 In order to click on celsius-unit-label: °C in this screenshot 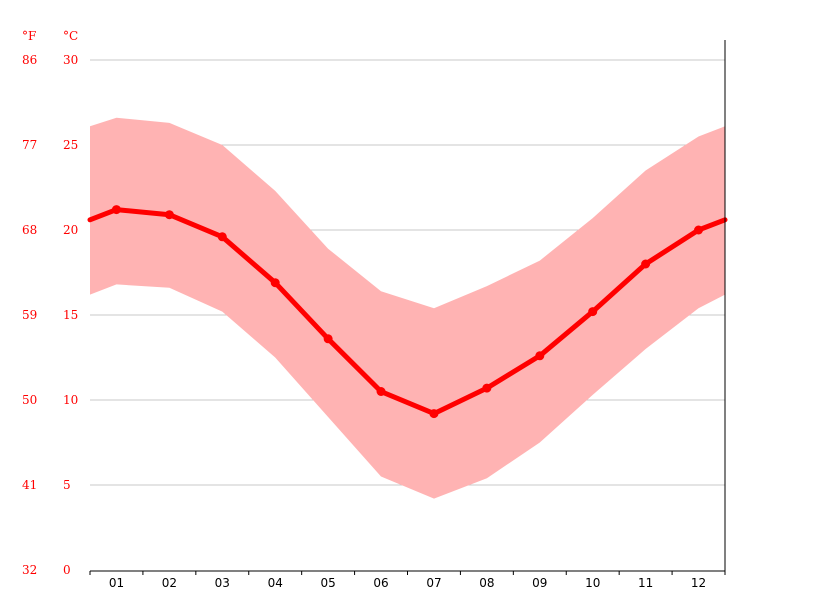, I will do `click(70, 36)`.